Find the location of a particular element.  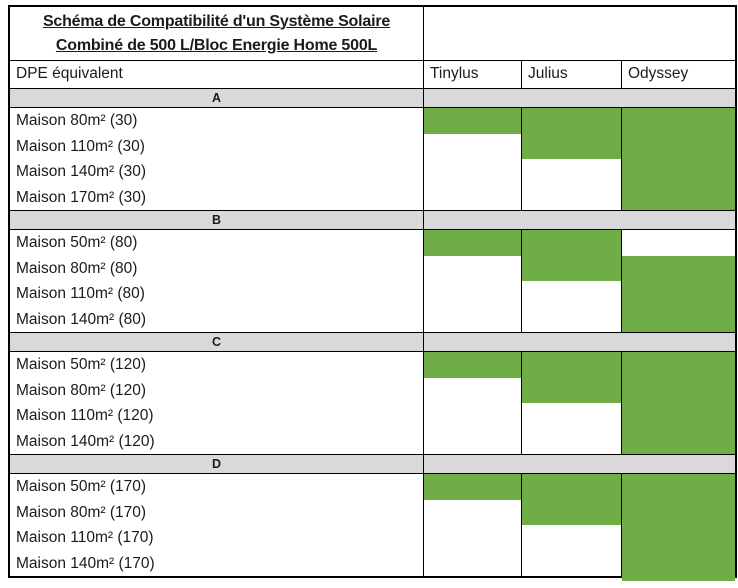

row-label: Maison 80m² (30) is located at coordinates (216, 121).